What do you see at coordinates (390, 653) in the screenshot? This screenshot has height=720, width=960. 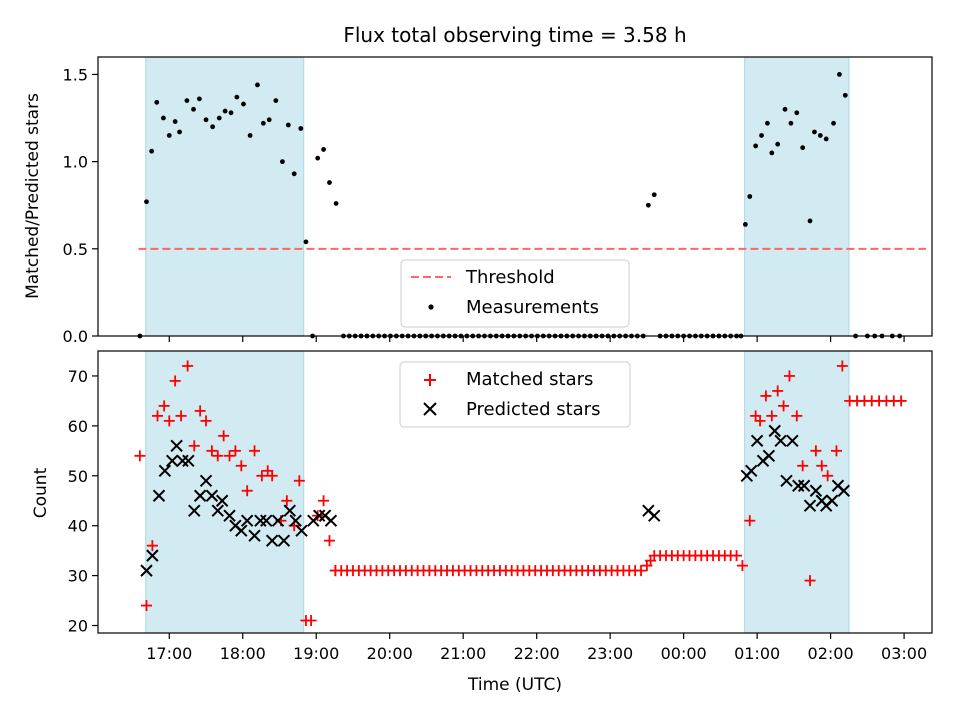 I see `x-tick-label: 20:00` at bounding box center [390, 653].